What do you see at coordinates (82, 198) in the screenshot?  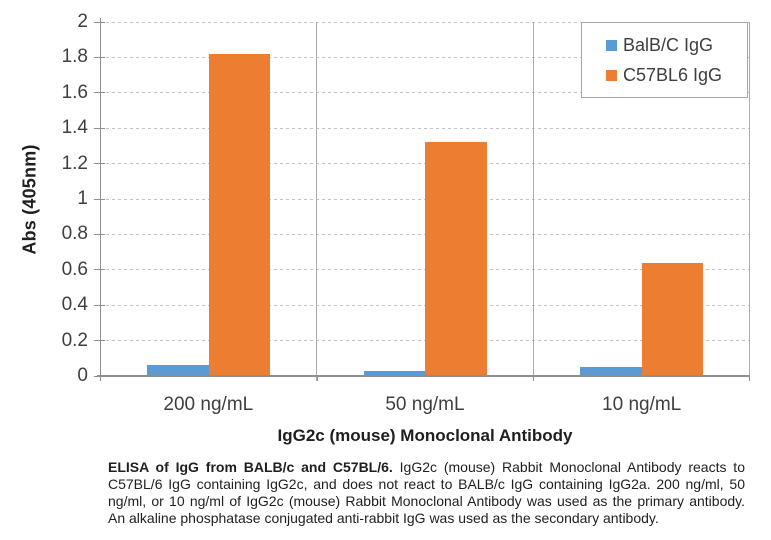 I see `y-tick-label: 1` at bounding box center [82, 198].